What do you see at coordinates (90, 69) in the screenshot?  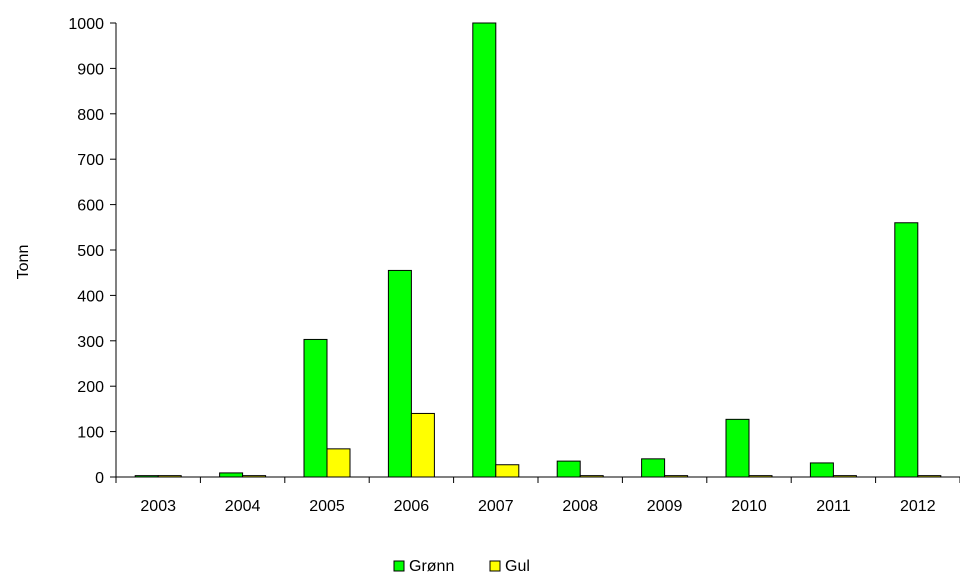 I see `y-tick-label: 900` at bounding box center [90, 69].